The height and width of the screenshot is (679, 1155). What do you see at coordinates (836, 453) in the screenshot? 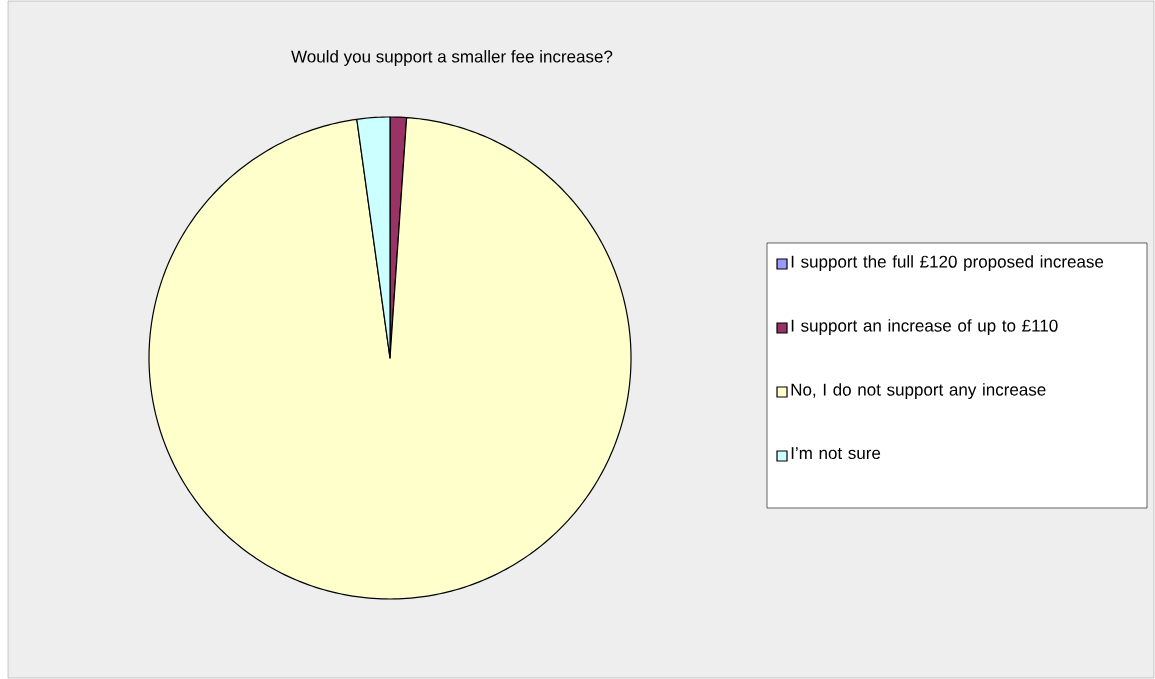
I see `legend-label: I’m not sure` at bounding box center [836, 453].